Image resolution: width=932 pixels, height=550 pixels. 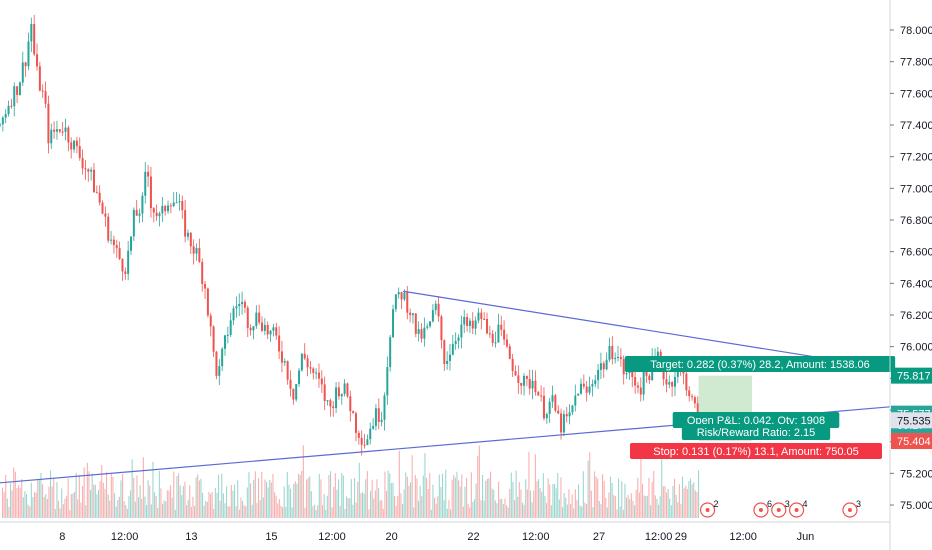 I want to click on price-tick-label: 77.000, so click(x=916, y=189).